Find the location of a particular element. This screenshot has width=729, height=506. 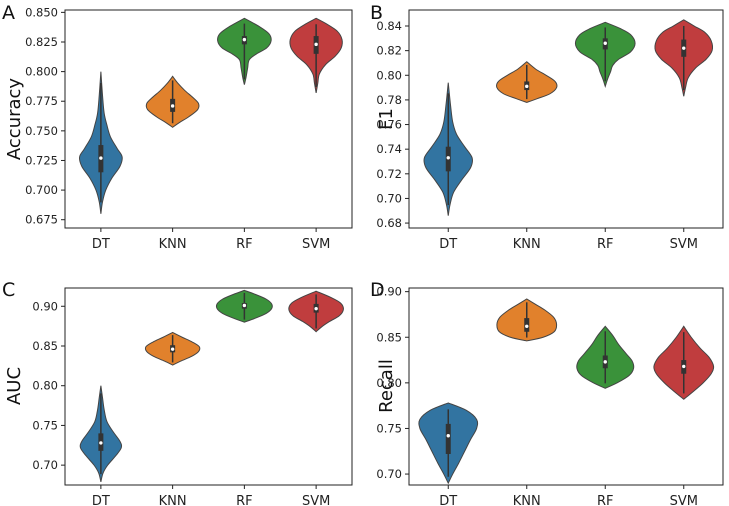

y-tick-label: 0.78 is located at coordinates (389, 100).